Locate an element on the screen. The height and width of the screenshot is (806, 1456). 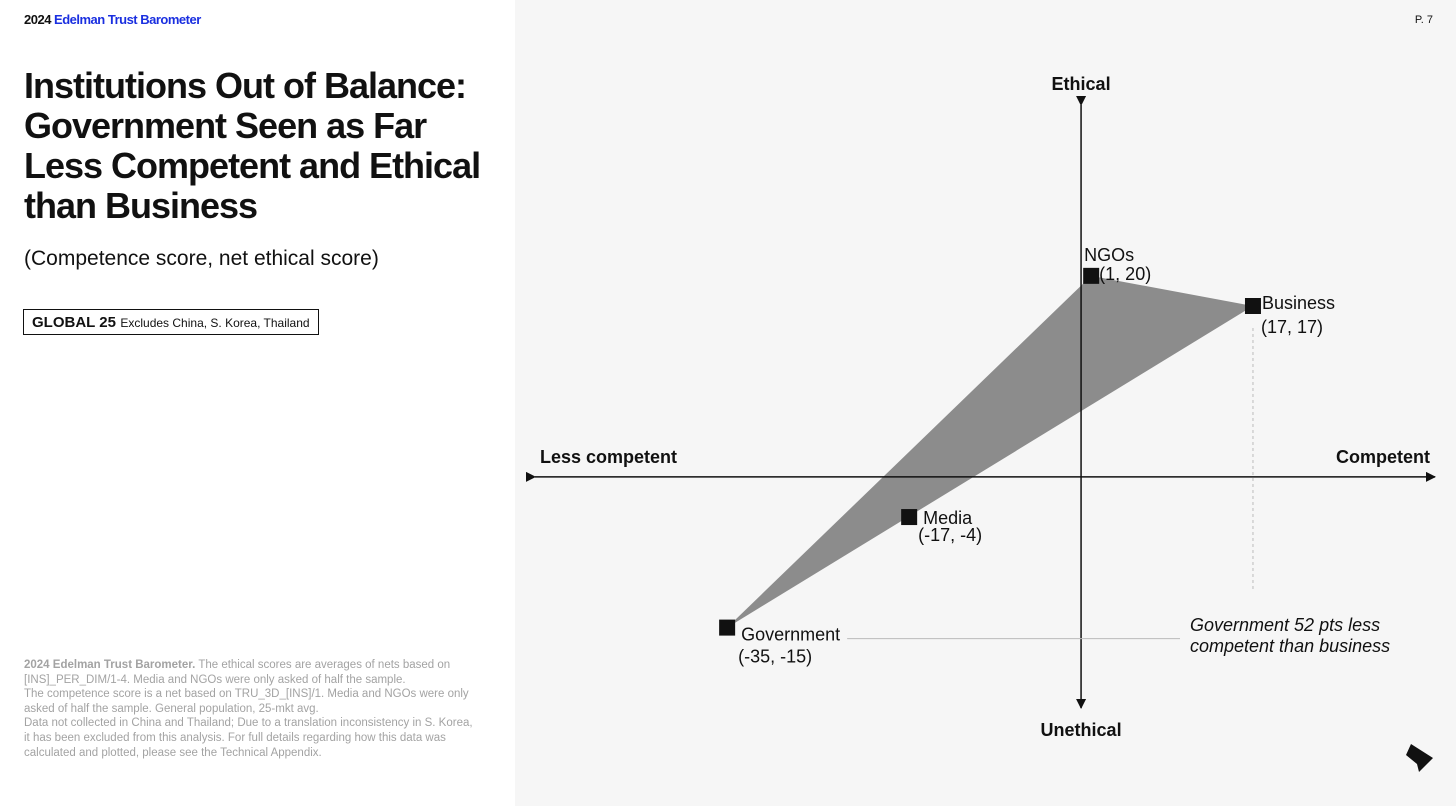
point-name-business: Business is located at coordinates (1298, 303).